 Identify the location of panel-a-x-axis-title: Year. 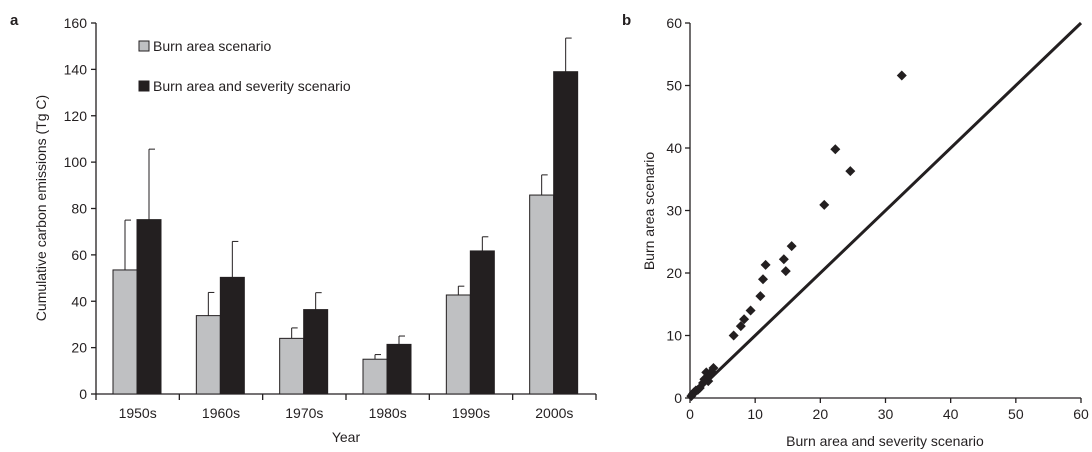
(346, 437).